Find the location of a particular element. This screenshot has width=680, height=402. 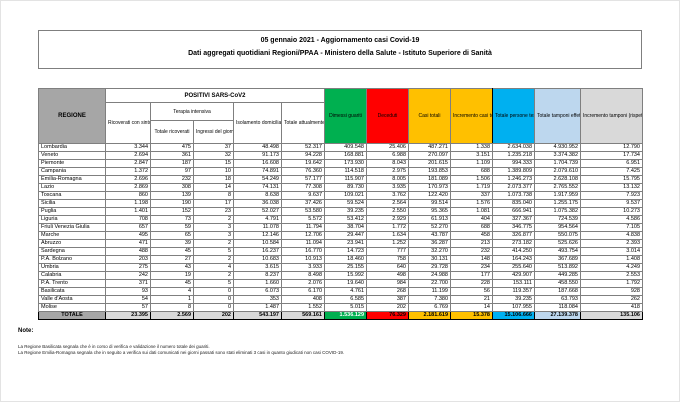

value-cell: 346.775 is located at coordinates (513, 227).